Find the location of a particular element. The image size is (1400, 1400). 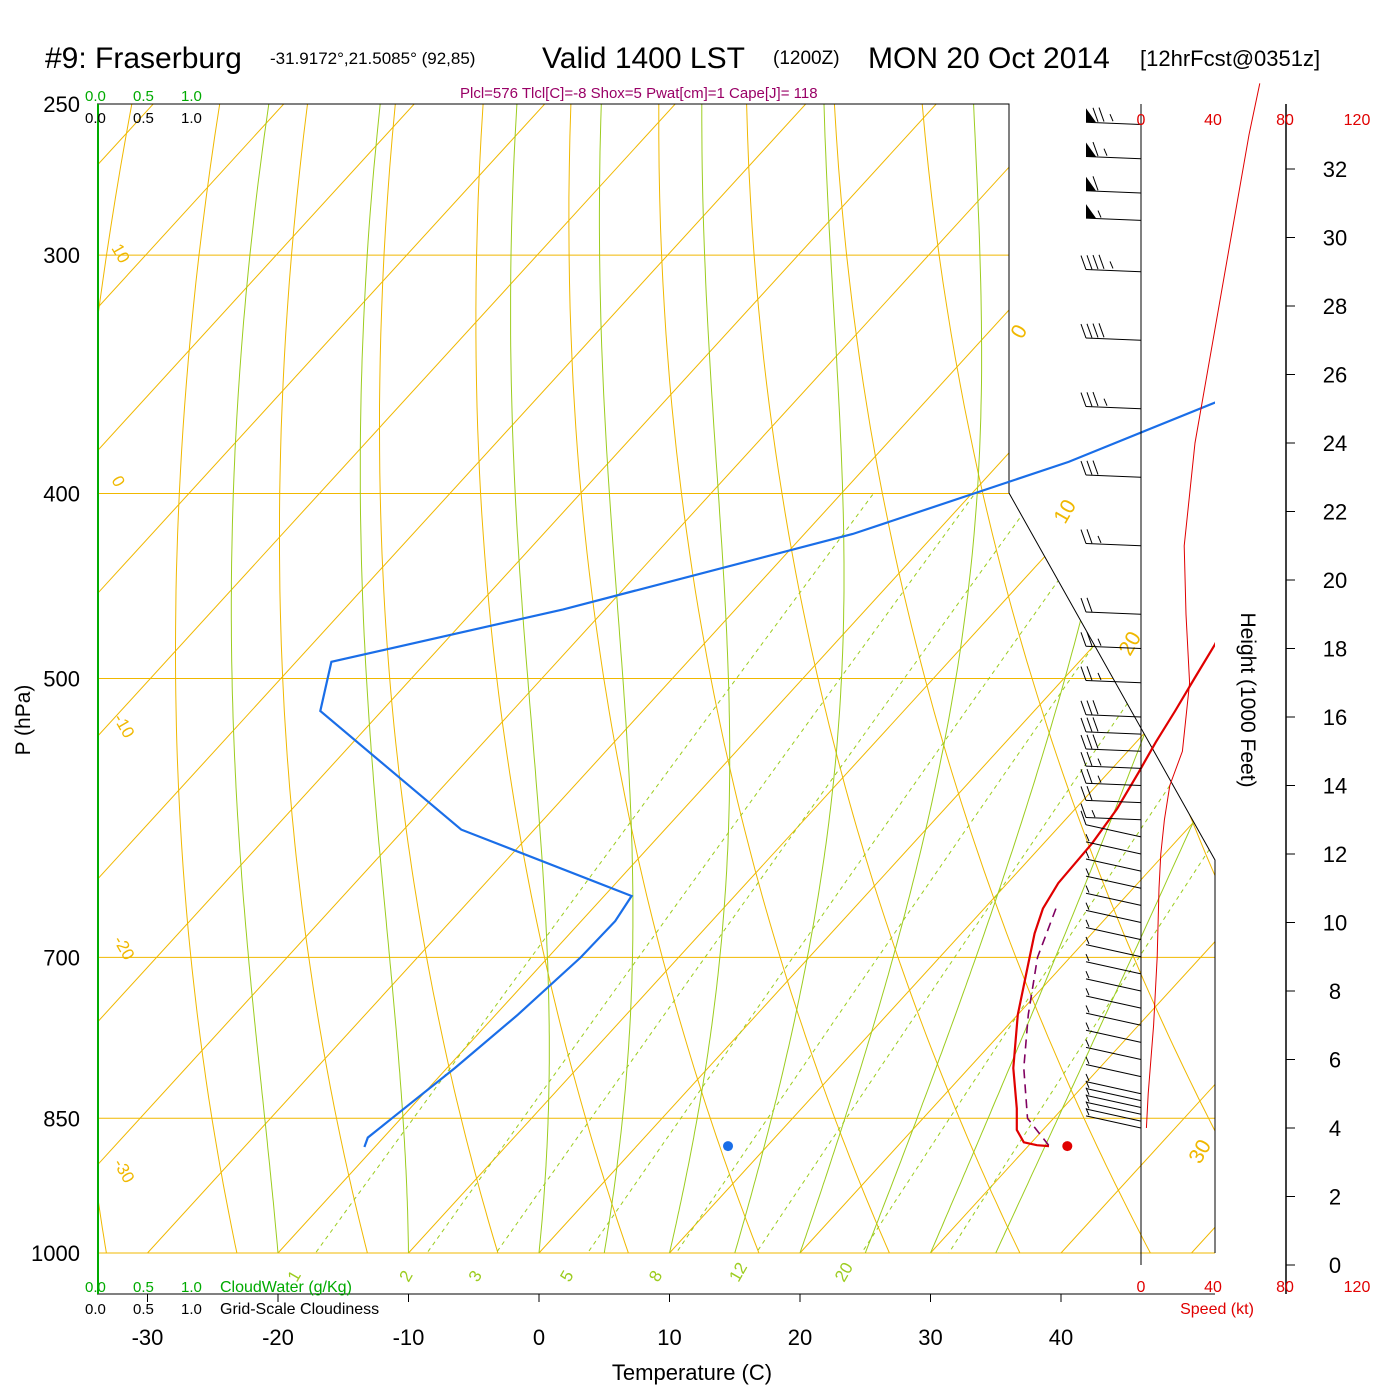

parcel-profile is located at coordinates (1039, 1027).